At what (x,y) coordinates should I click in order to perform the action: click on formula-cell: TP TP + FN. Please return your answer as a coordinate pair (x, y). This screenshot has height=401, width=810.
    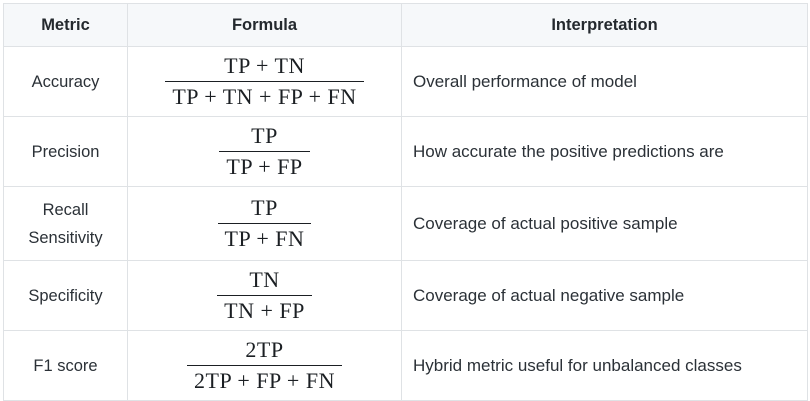
    Looking at the image, I should click on (264, 223).